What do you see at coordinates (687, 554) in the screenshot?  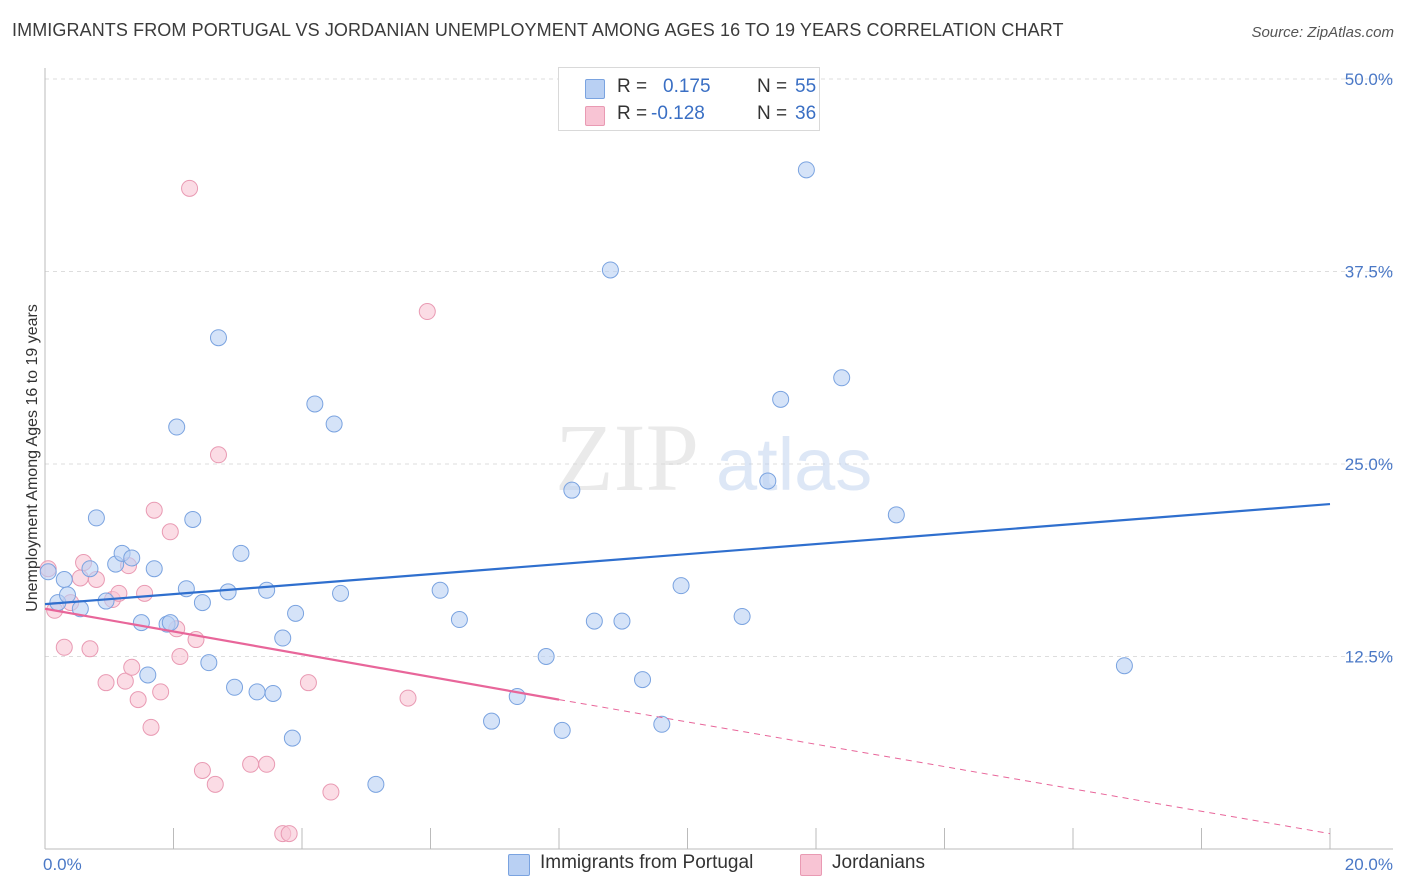 I see `portugal-trend-line` at bounding box center [687, 554].